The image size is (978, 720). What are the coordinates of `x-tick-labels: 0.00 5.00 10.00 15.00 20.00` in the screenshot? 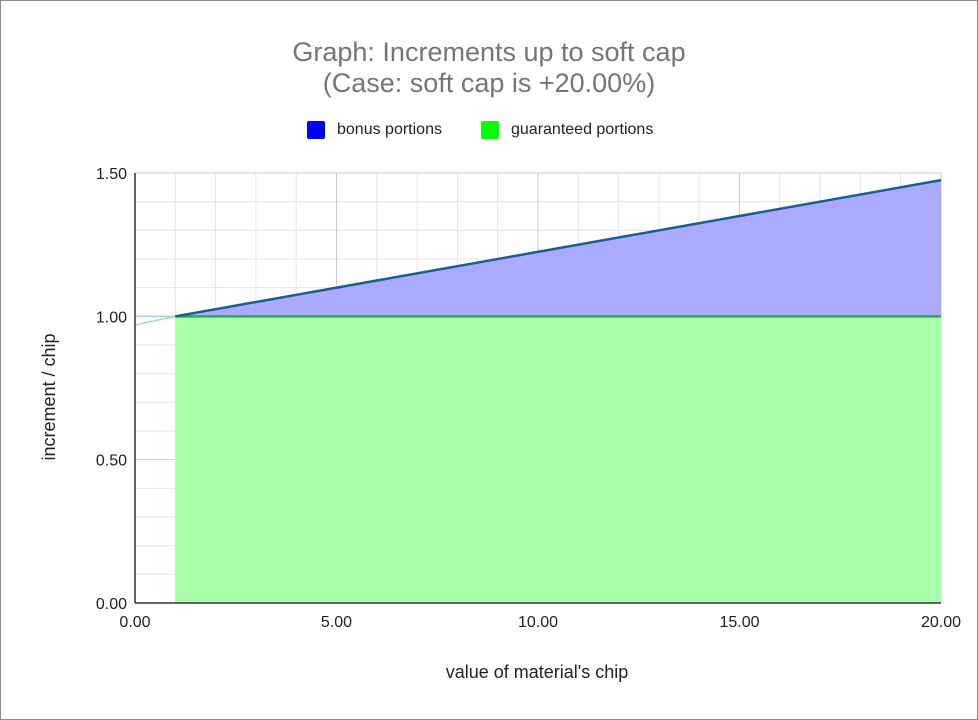 It's located at (540, 622).